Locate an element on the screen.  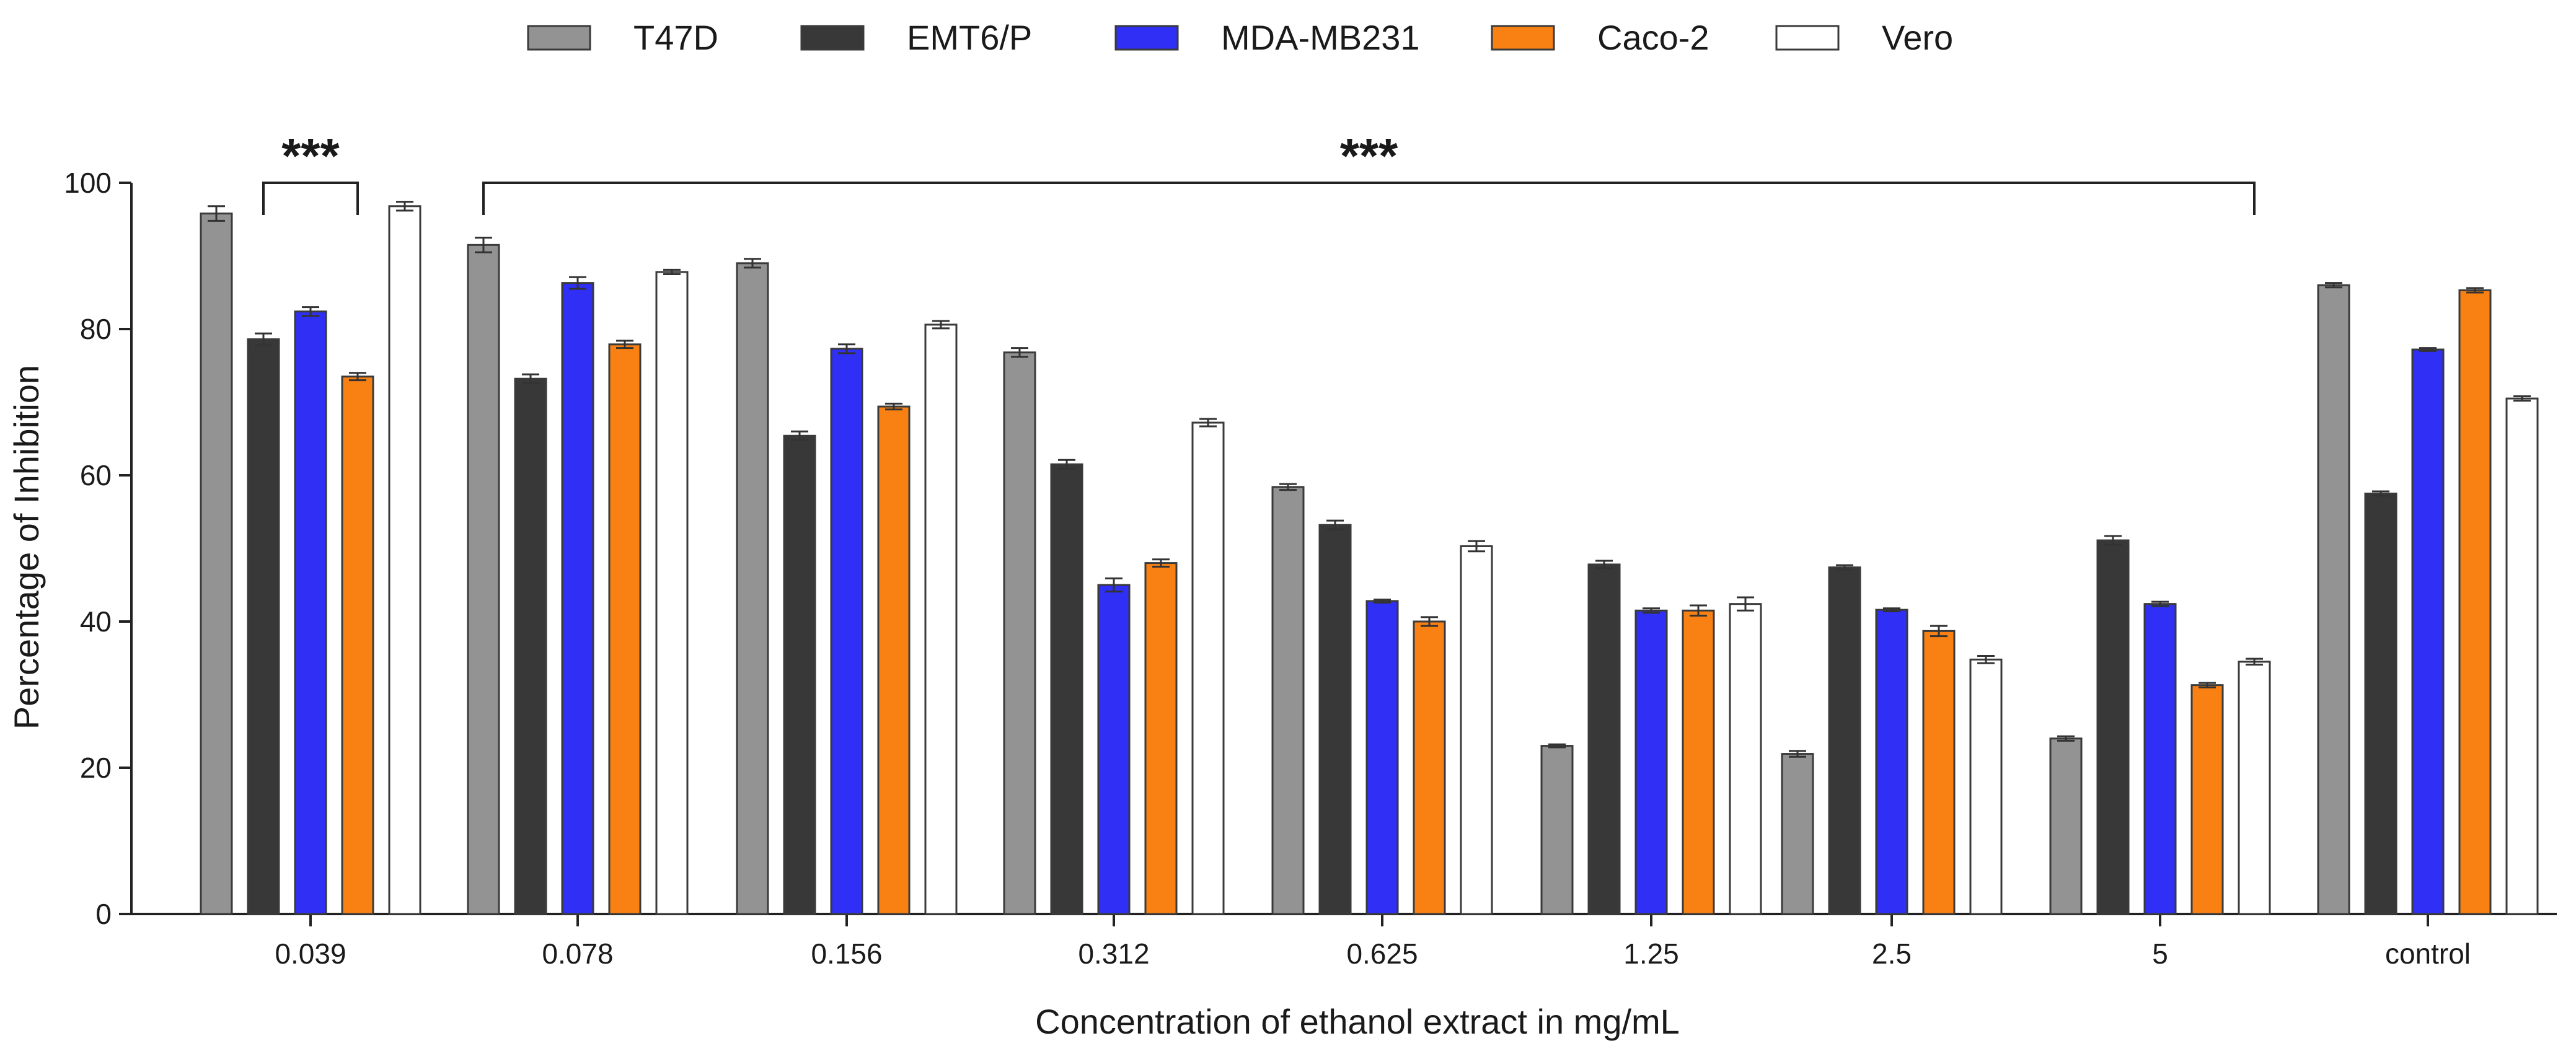
x-tick-label: 0.625 is located at coordinates (1382, 954).